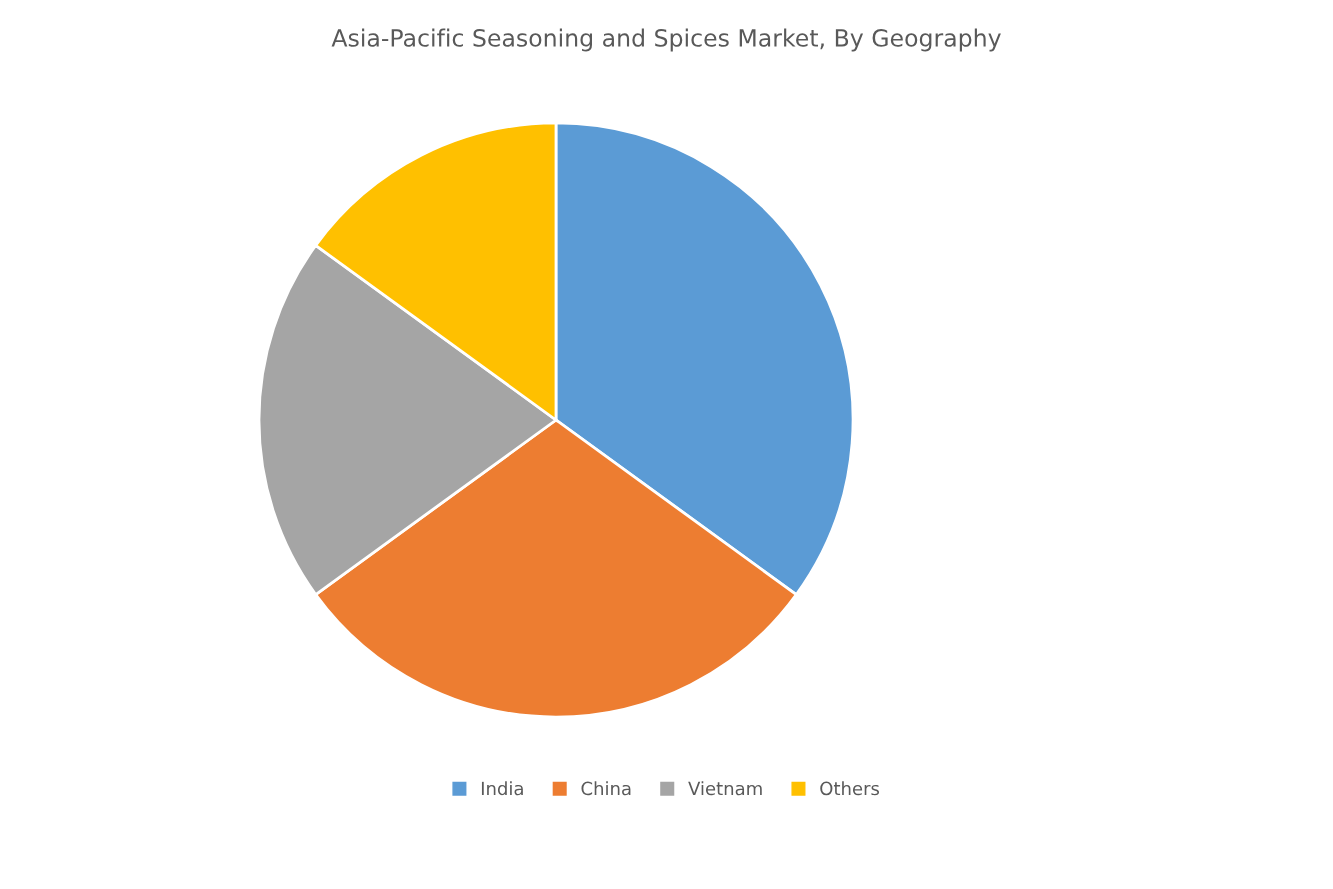 The image size is (1333, 889). What do you see at coordinates (606, 788) in the screenshot?
I see `legend-label: China` at bounding box center [606, 788].